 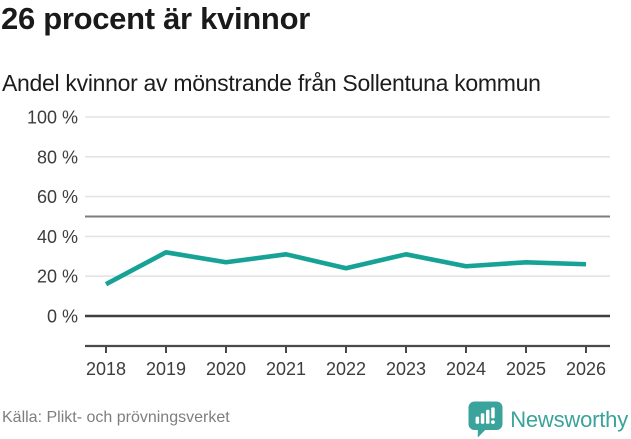 I want to click on newsworthy-logo: Newsworthy, so click(x=548, y=419).